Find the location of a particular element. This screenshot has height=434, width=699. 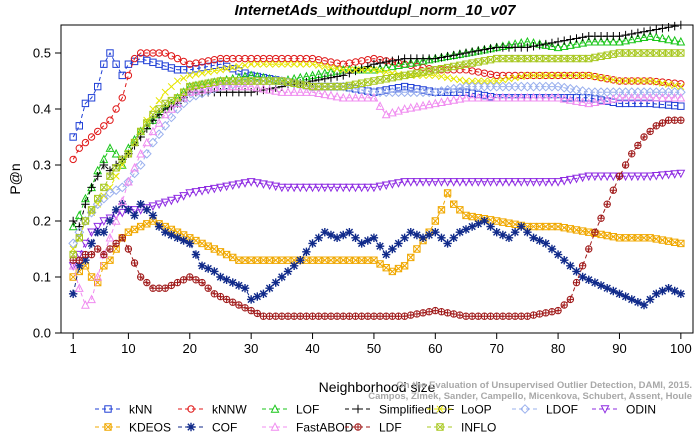

x-tick-label: 40 is located at coordinates (312, 348).